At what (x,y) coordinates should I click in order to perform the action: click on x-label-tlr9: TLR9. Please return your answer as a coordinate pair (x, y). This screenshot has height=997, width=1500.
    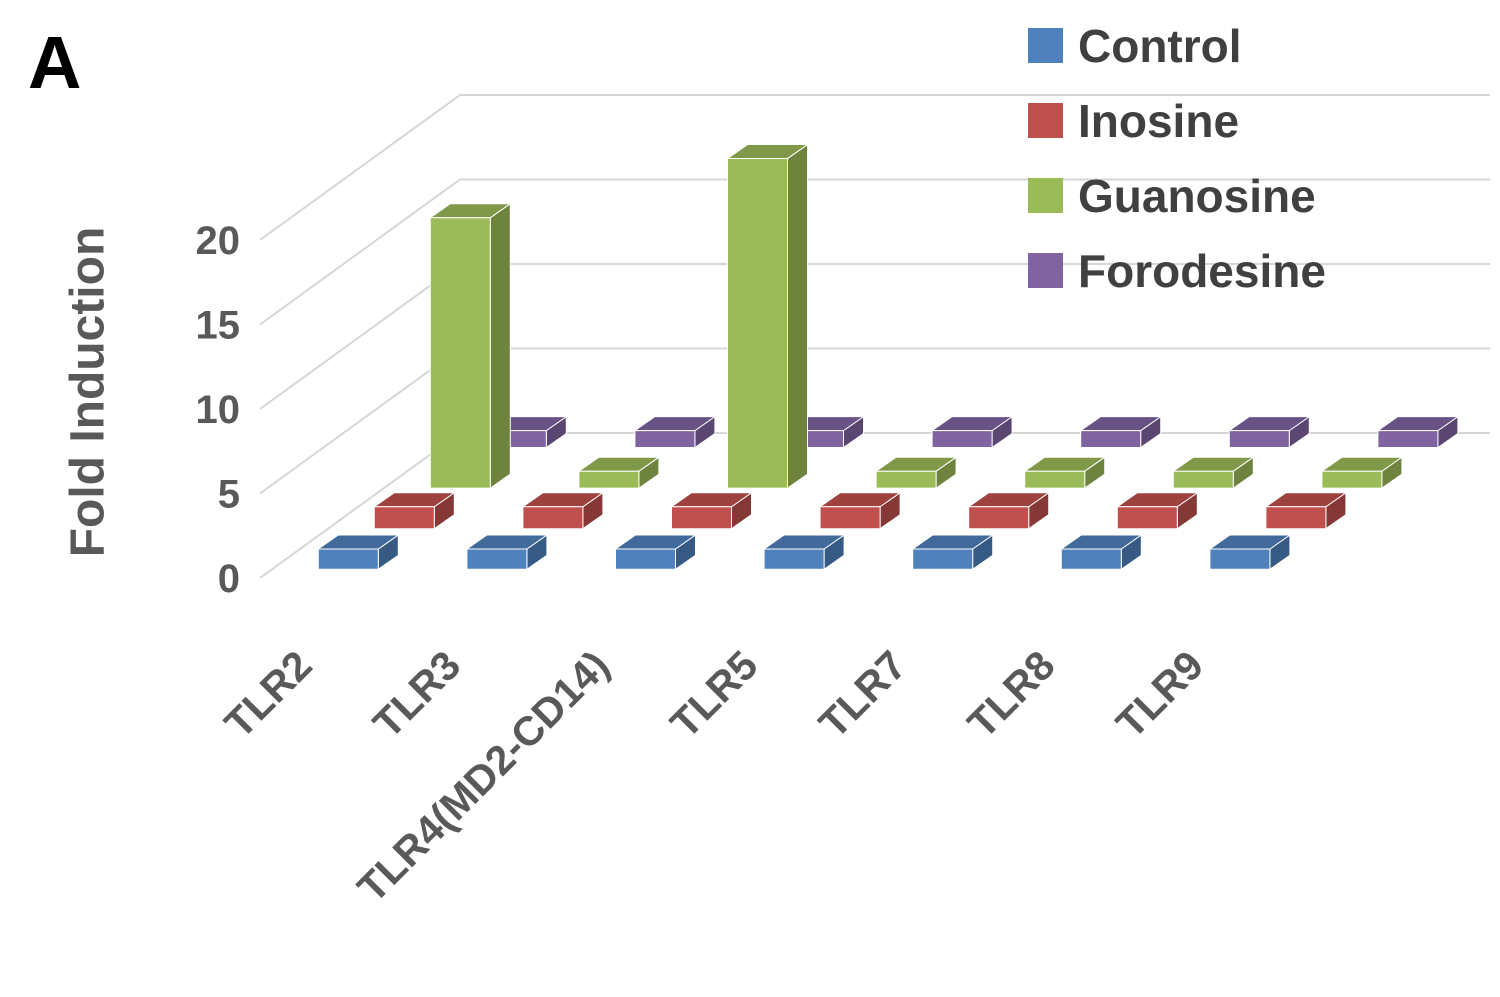
    Looking at the image, I should click on (1159, 694).